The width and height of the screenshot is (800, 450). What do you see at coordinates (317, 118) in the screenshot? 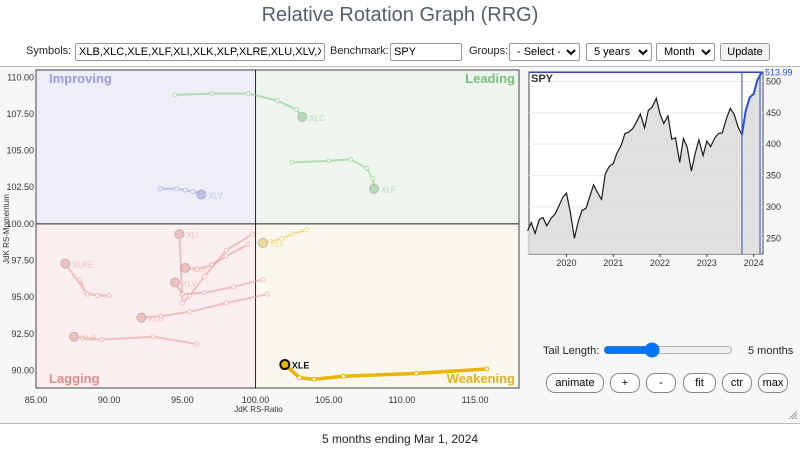
I see `tail-label-xlc: XLC` at bounding box center [317, 118].